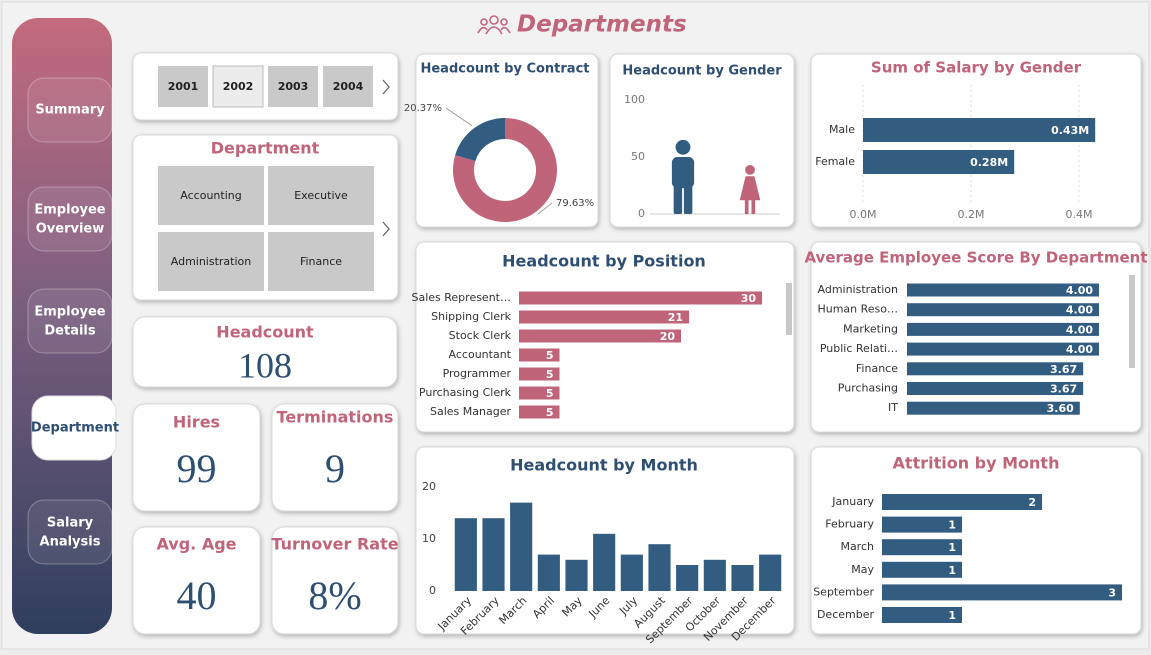  I want to click on y-tick-label: 100, so click(634, 99).